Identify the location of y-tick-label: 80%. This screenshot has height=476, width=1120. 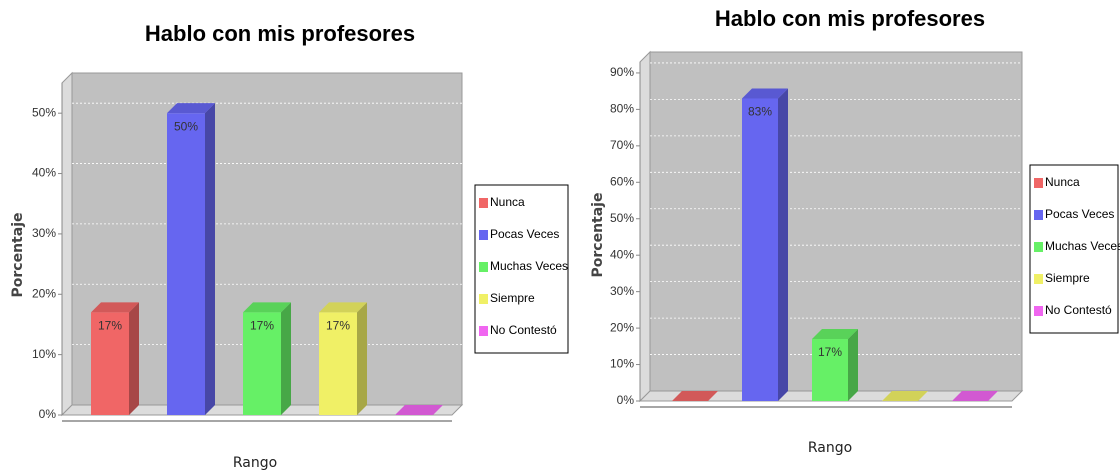
(622, 109).